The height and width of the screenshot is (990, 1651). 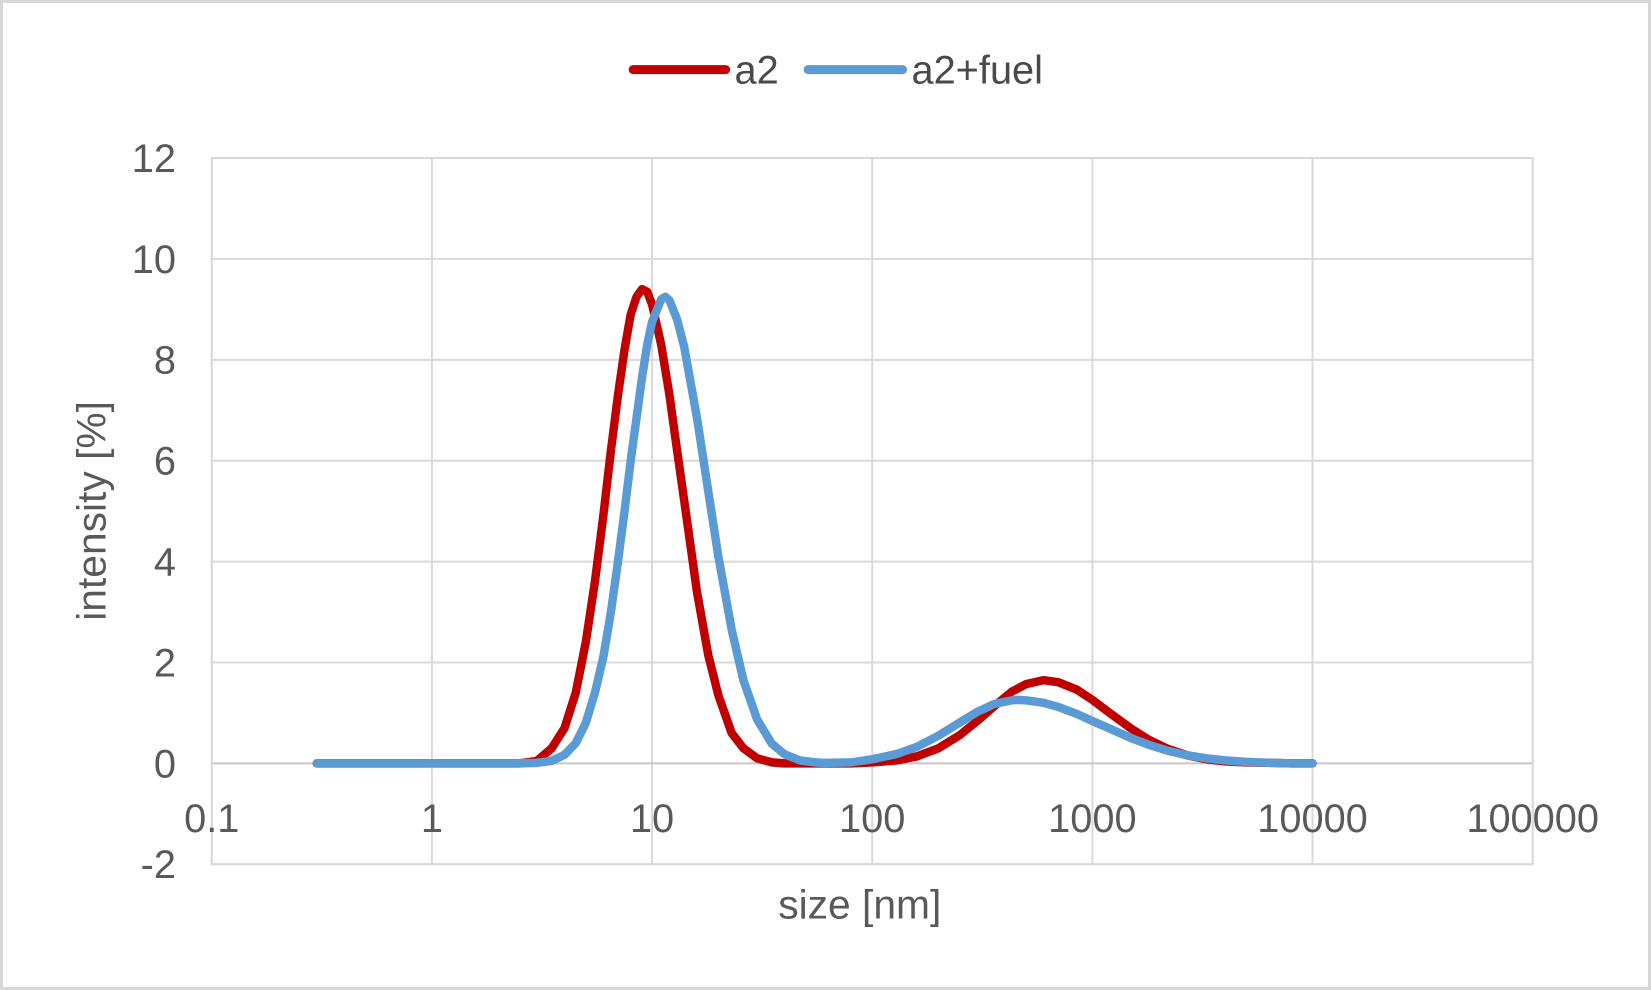 I want to click on y-tick-label: 10, so click(x=154, y=260).